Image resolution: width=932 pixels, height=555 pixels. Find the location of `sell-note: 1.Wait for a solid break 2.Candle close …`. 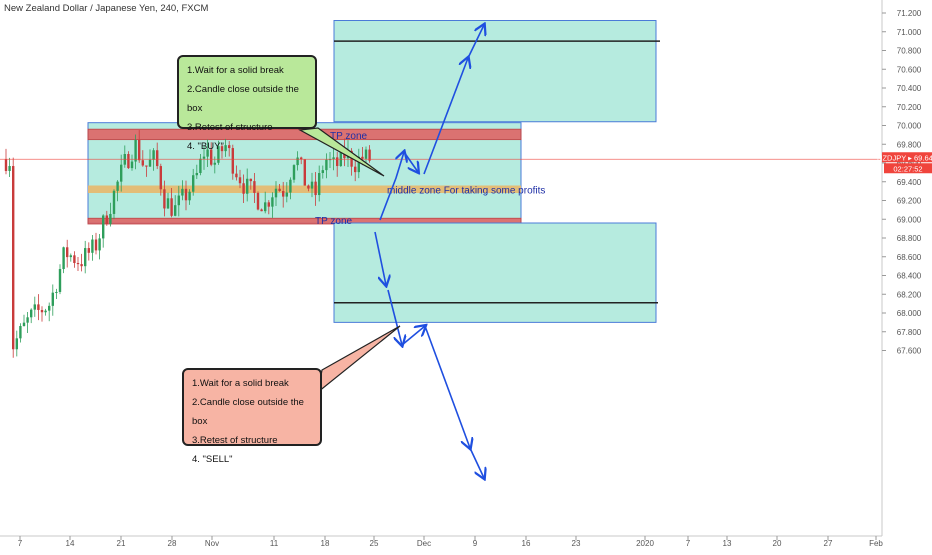

sell-note: 1.Wait for a solid break 2.Candle close … is located at coordinates (252, 416).